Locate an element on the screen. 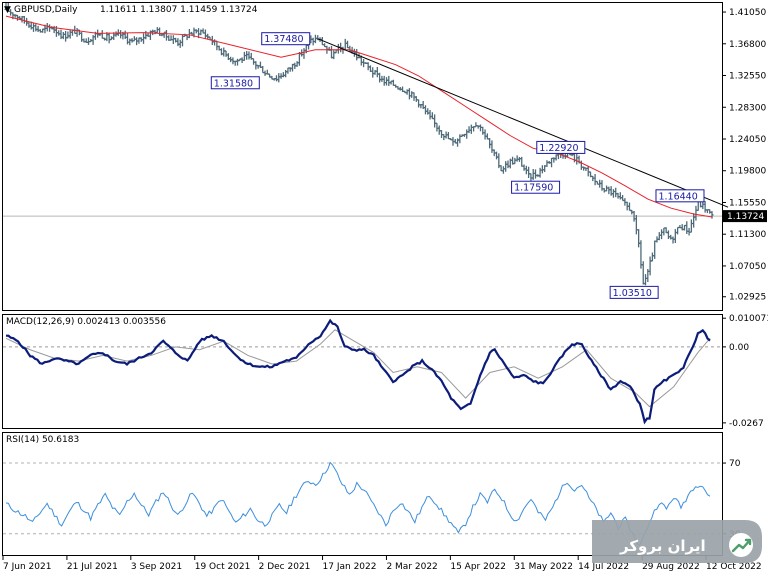 The image size is (768, 576). current-price-label: 1.13724 is located at coordinates (745, 217).